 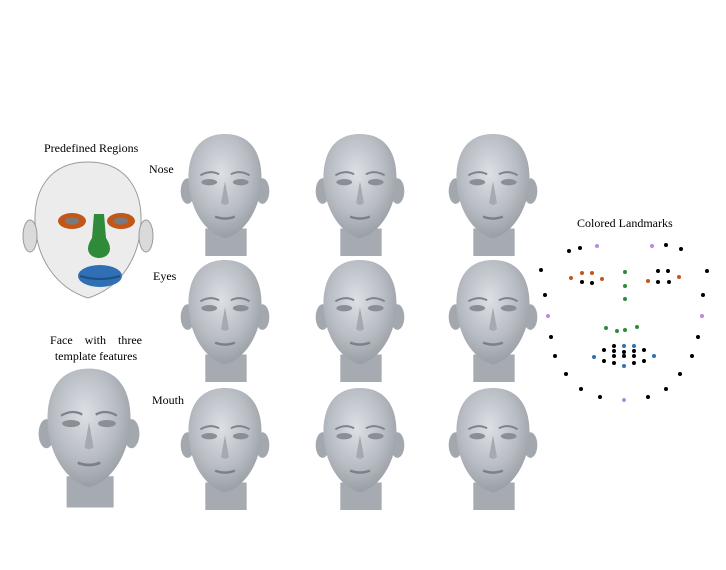 What do you see at coordinates (89, 437) in the screenshot?
I see `template-face` at bounding box center [89, 437].